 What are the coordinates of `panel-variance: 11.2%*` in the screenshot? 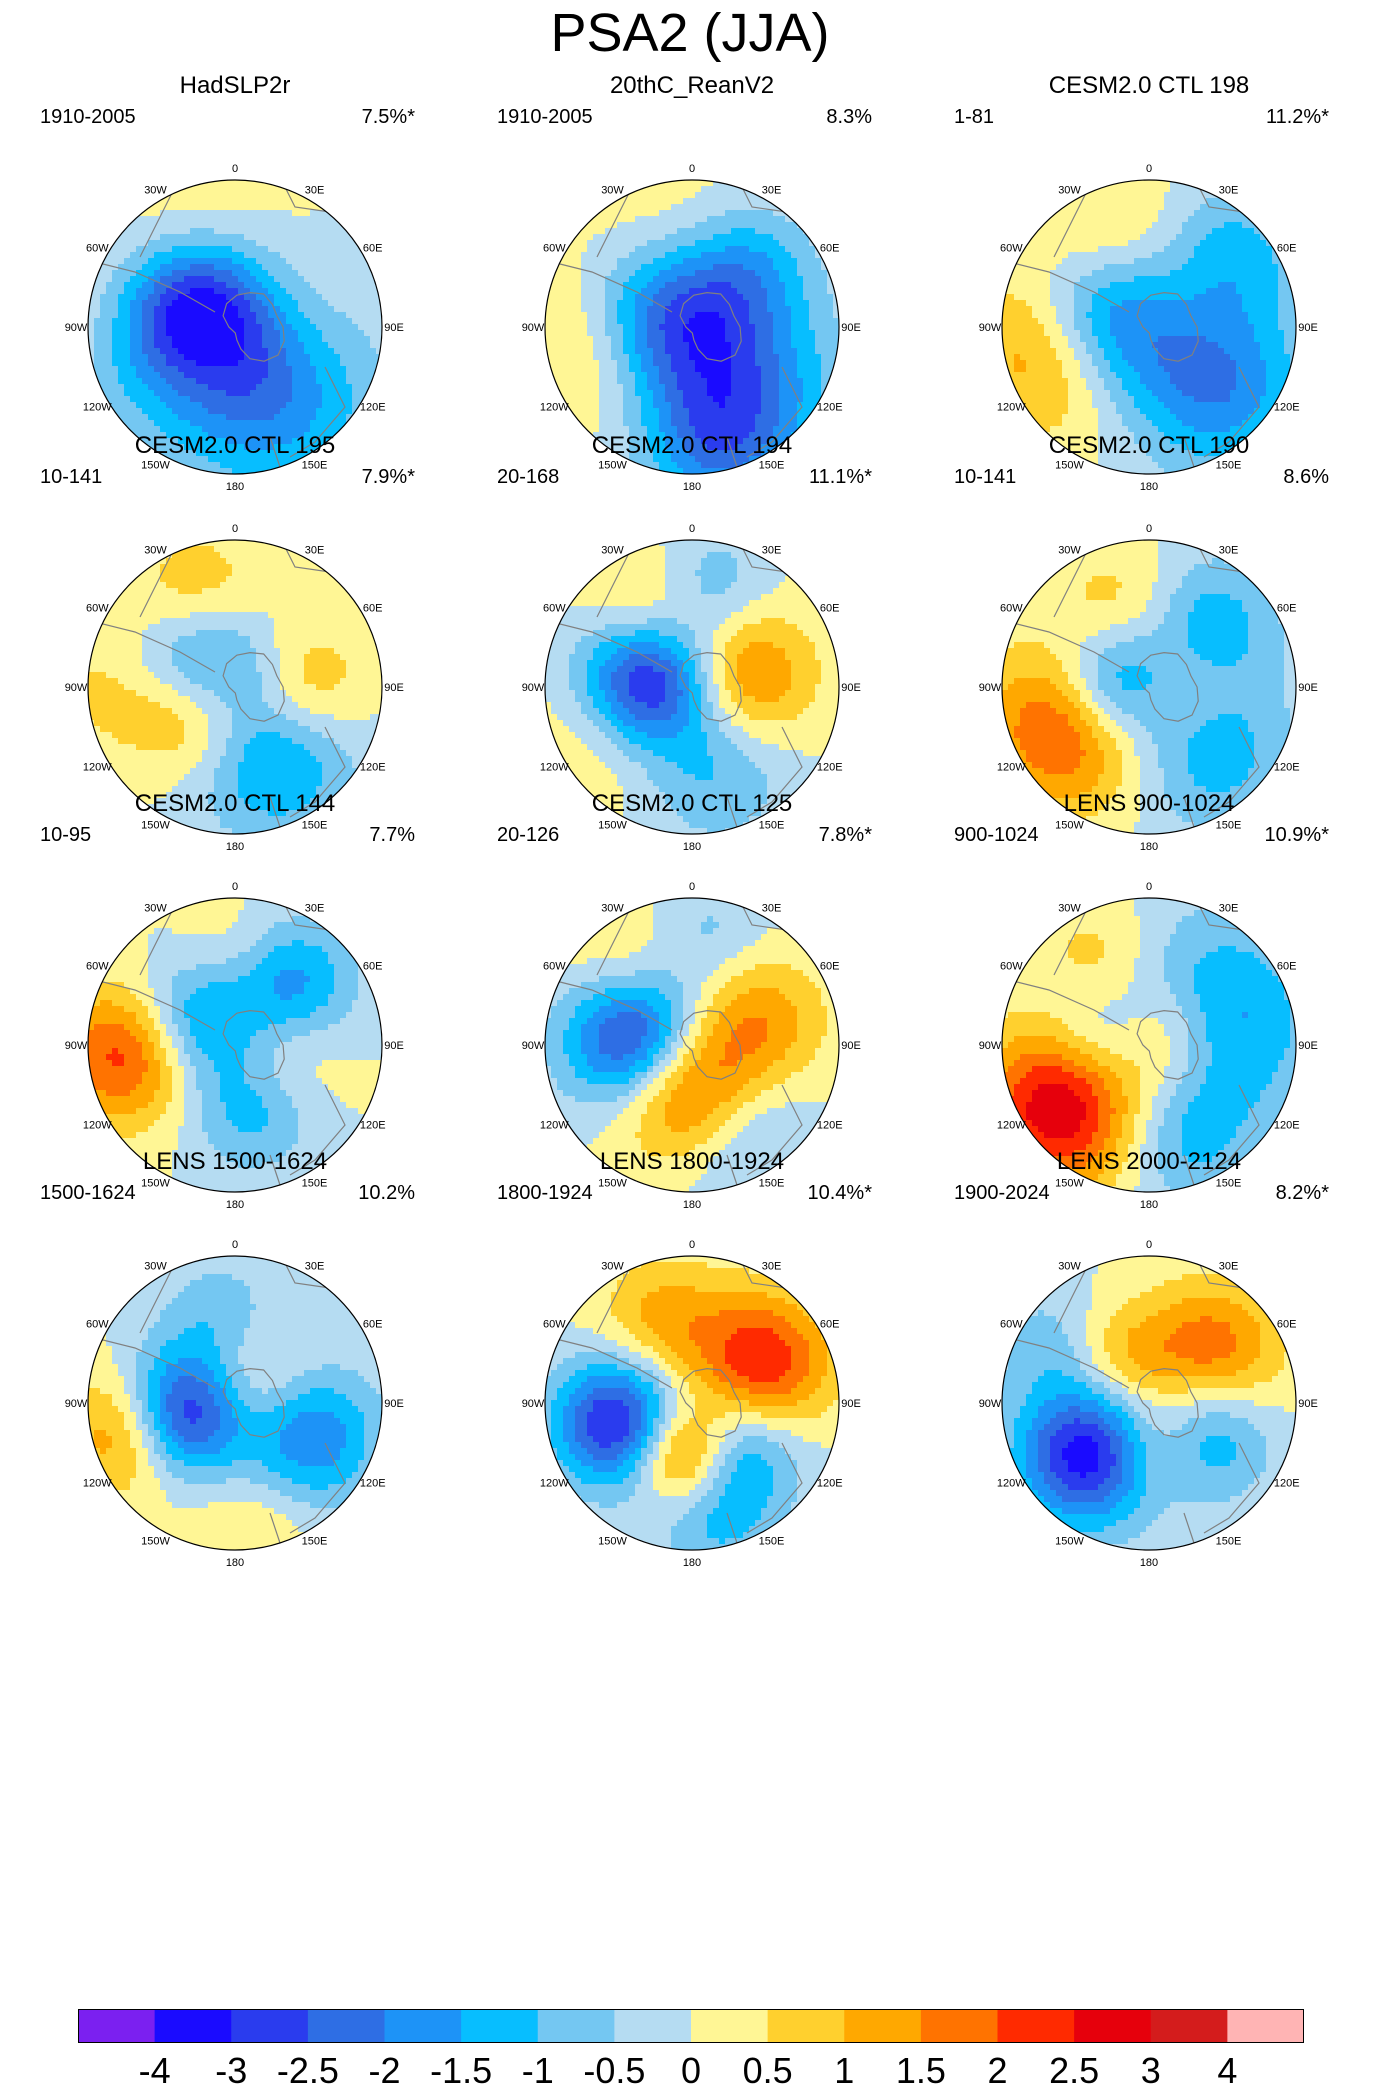 It's located at (1297, 117).